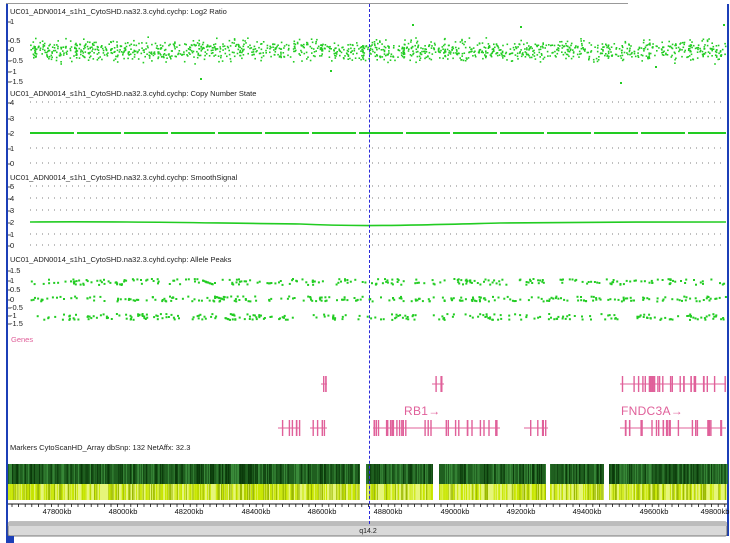 The image size is (730, 543). Describe the element at coordinates (16, 81) in the screenshot. I see `log2-tick: -1.5` at that location.